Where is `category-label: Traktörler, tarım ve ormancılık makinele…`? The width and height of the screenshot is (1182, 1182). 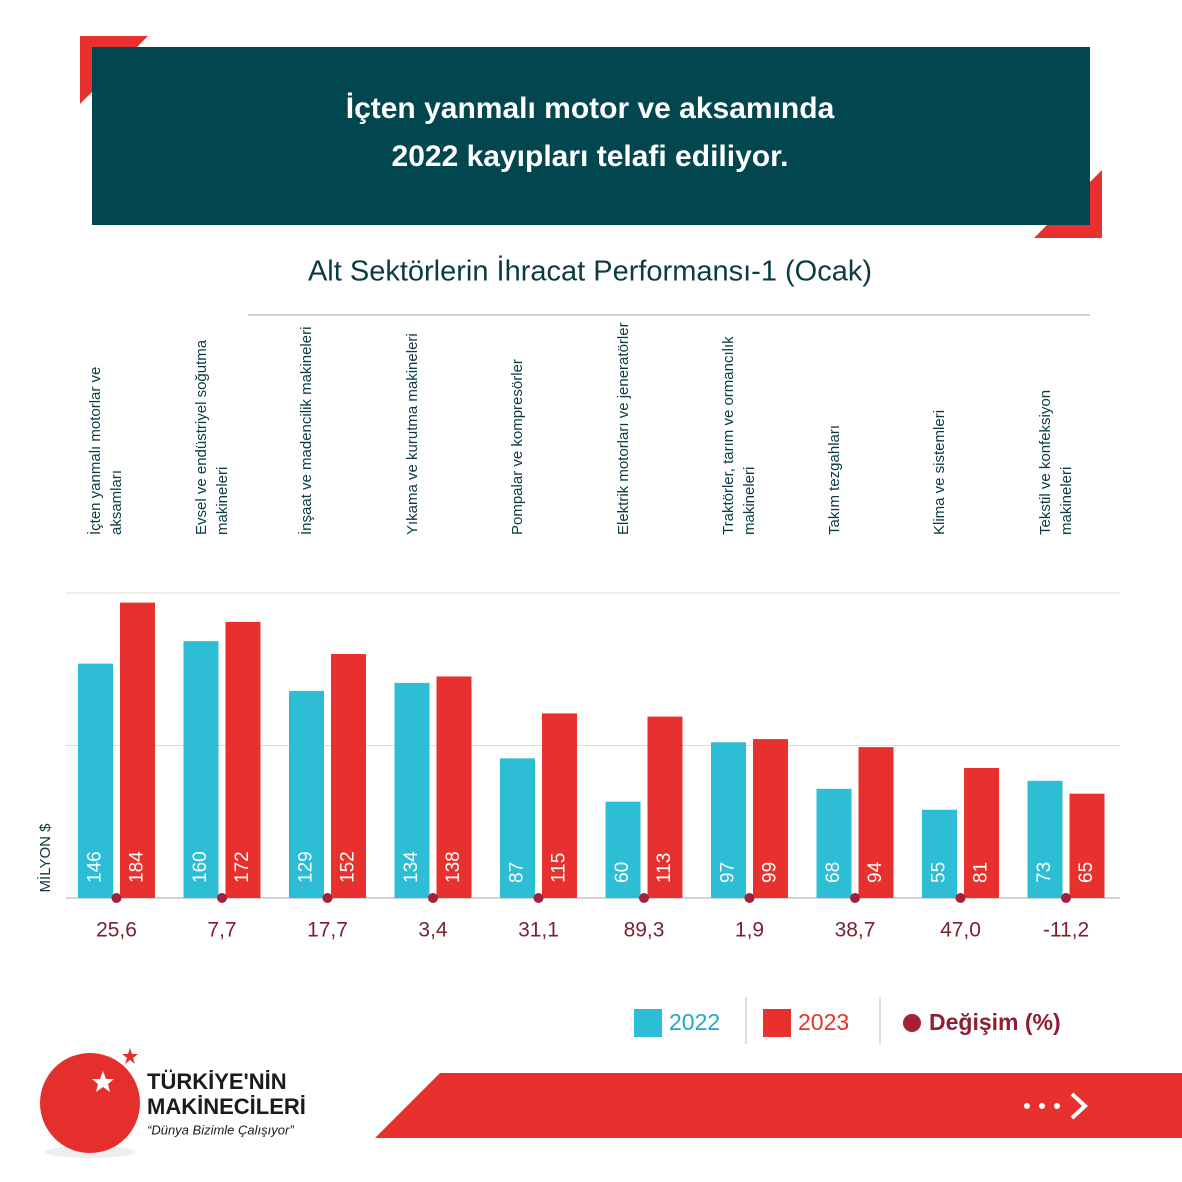 category-label: Traktörler, tarım ve ormancılık makinele… is located at coordinates (739, 435).